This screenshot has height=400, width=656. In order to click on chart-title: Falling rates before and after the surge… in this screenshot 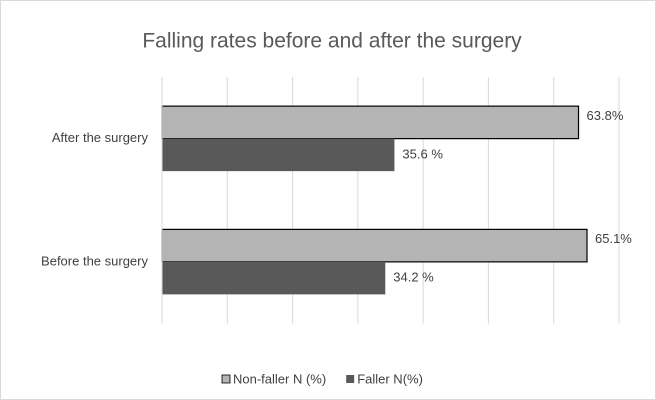, I will do `click(332, 41)`.